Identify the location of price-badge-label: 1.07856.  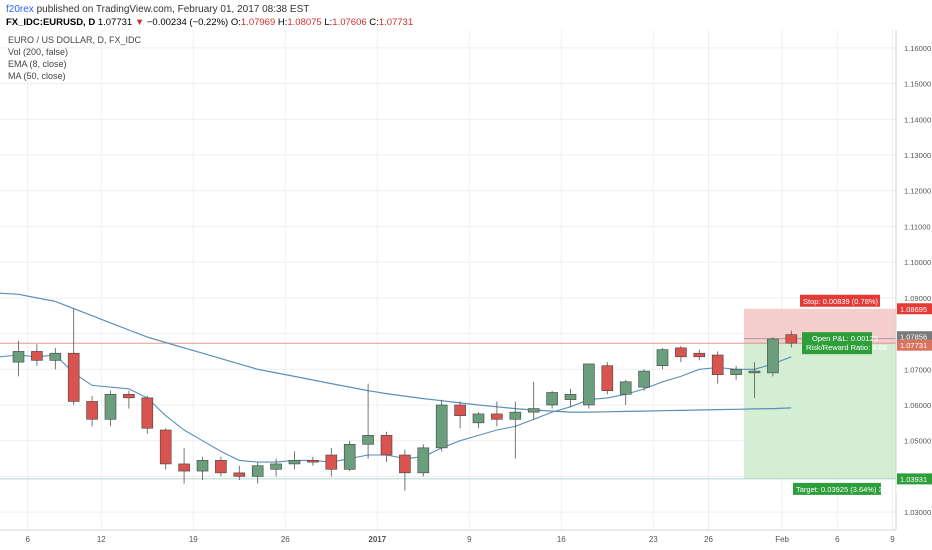
(913, 337).